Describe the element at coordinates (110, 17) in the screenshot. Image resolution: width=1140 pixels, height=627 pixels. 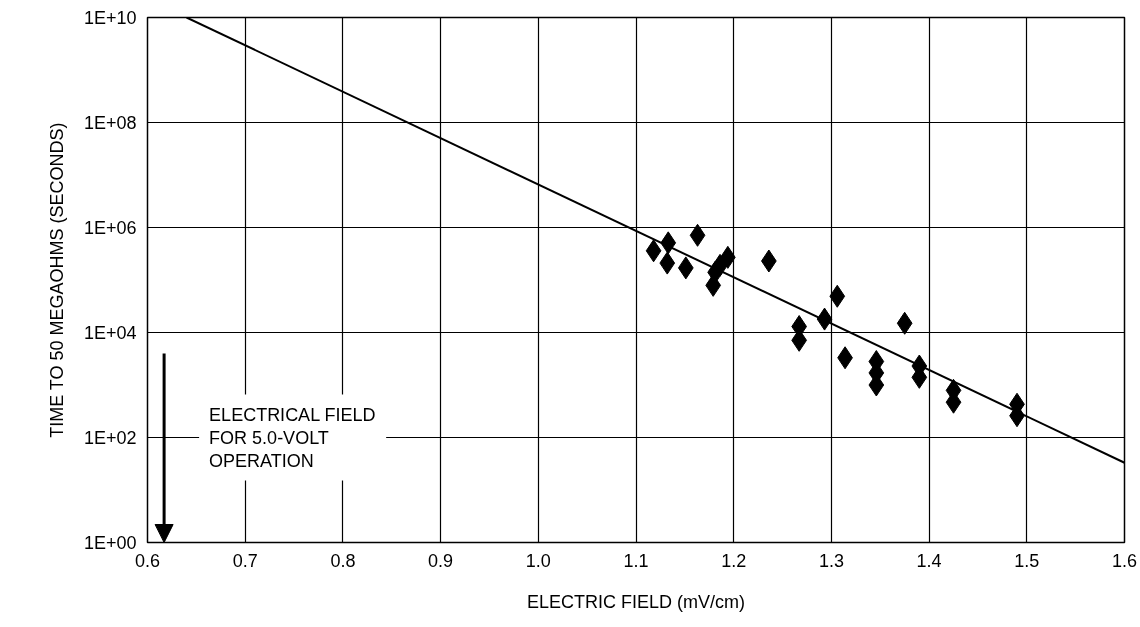
I see `y-tick-label: 1E+10` at that location.